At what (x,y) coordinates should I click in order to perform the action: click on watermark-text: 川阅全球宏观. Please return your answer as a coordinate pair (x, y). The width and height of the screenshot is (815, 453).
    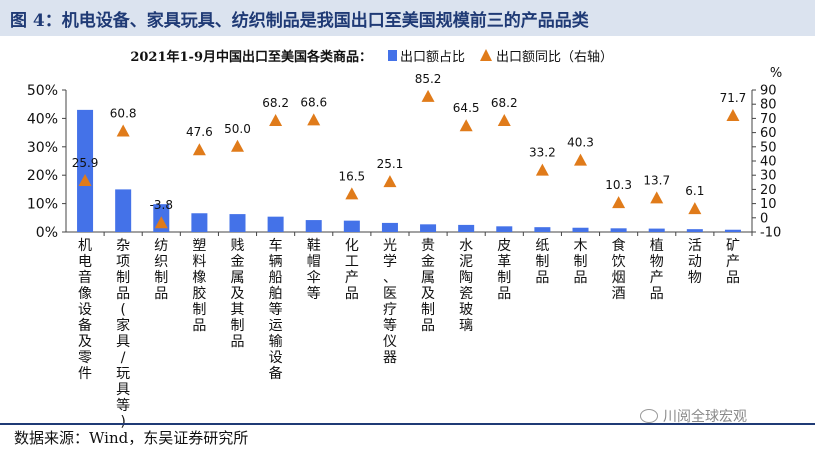
    Looking at the image, I should click on (705, 417).